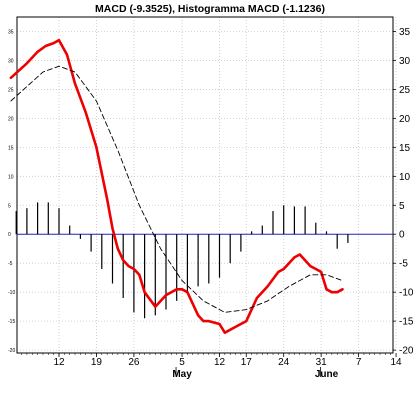  Describe the element at coordinates (284, 362) in the screenshot. I see `x-tick-label: 24` at that location.